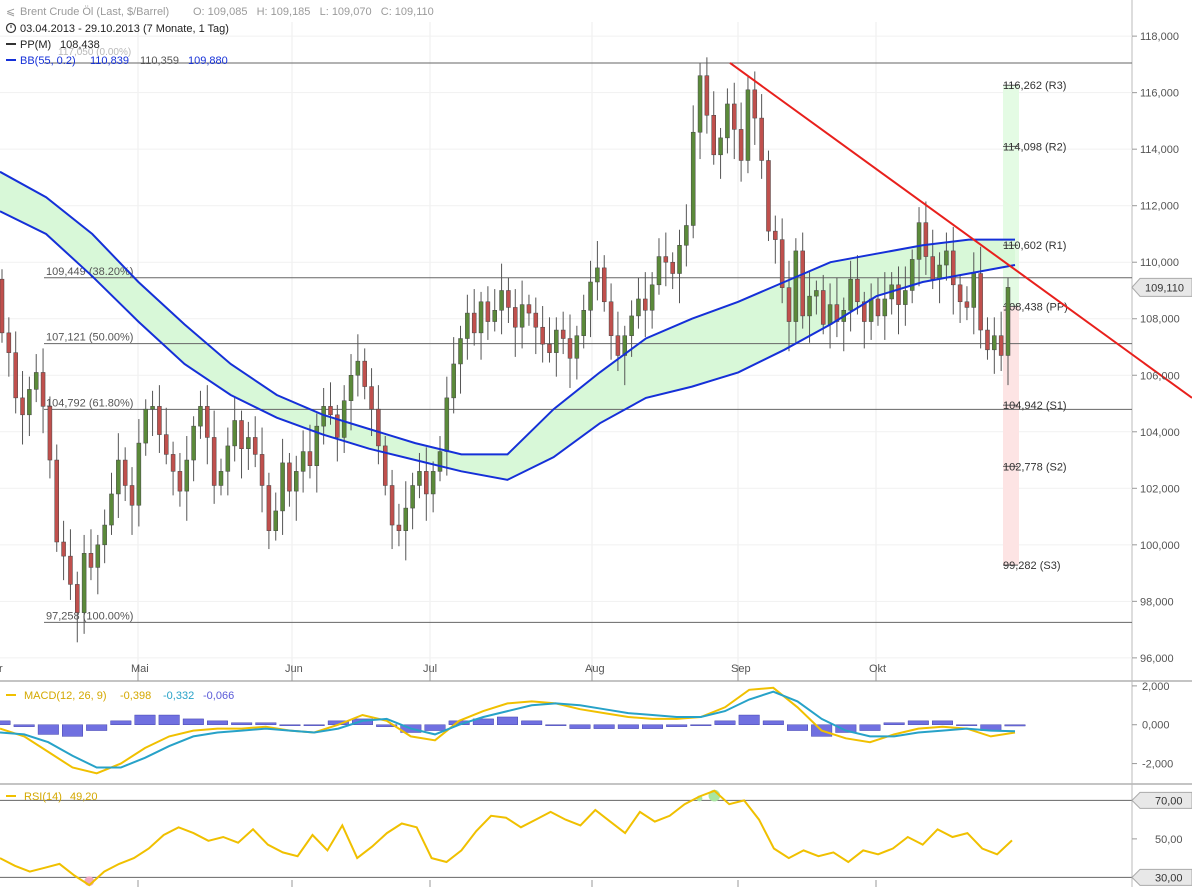  I want to click on rsi-threshold-marker, so click(1161, 877).